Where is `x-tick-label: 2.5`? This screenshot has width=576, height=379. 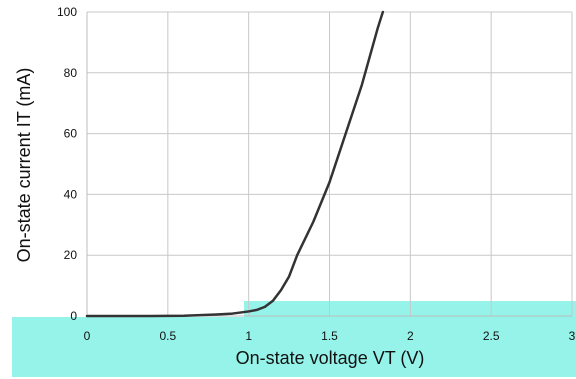 x-tick-label: 2.5 is located at coordinates (491, 336).